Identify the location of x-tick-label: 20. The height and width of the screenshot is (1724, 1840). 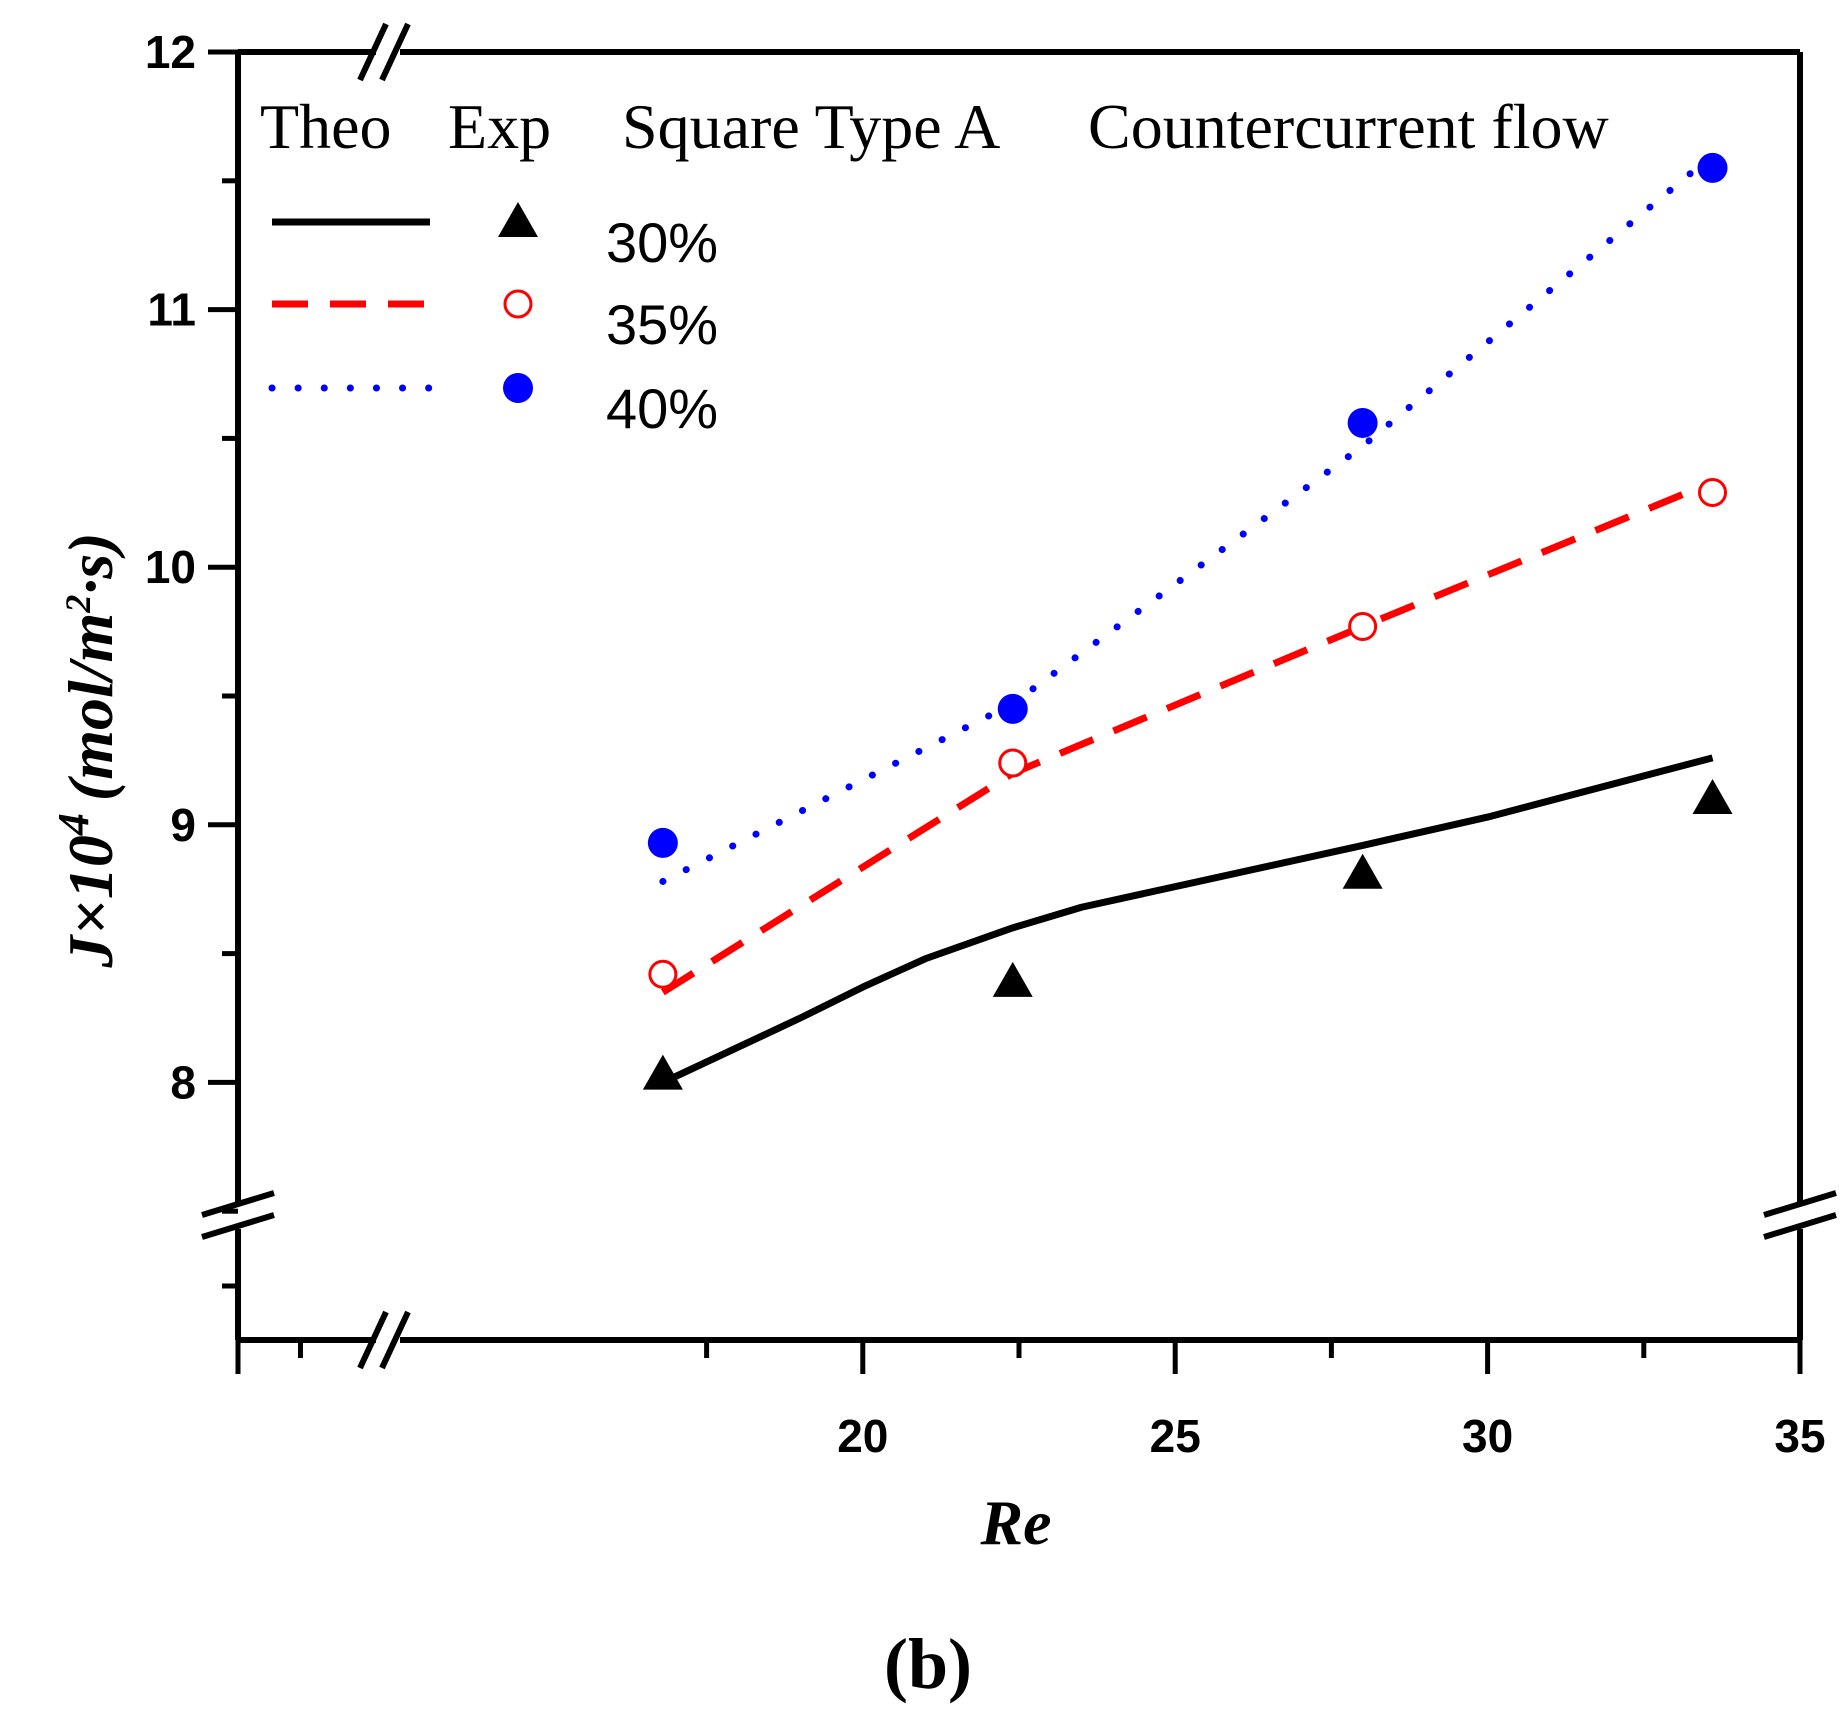
(862, 1436).